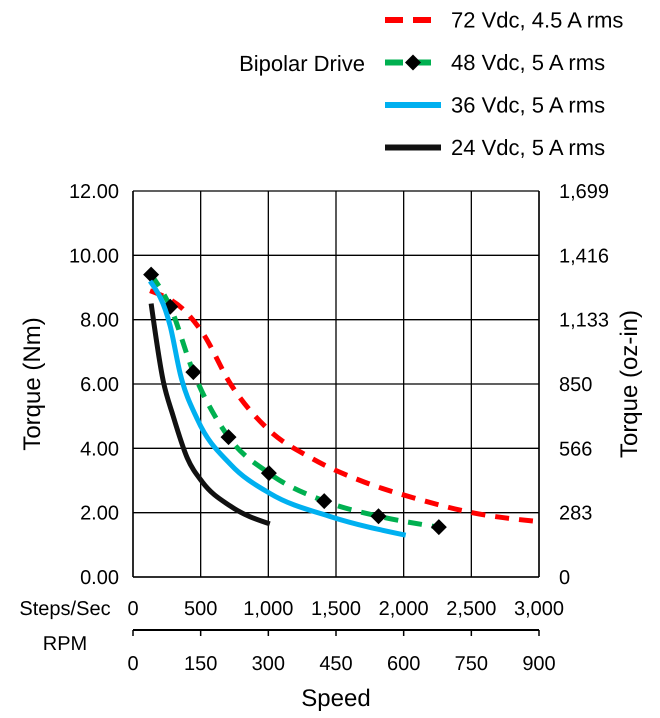  Describe the element at coordinates (584, 256) in the screenshot. I see `y2-tick-label: 1,416` at that location.